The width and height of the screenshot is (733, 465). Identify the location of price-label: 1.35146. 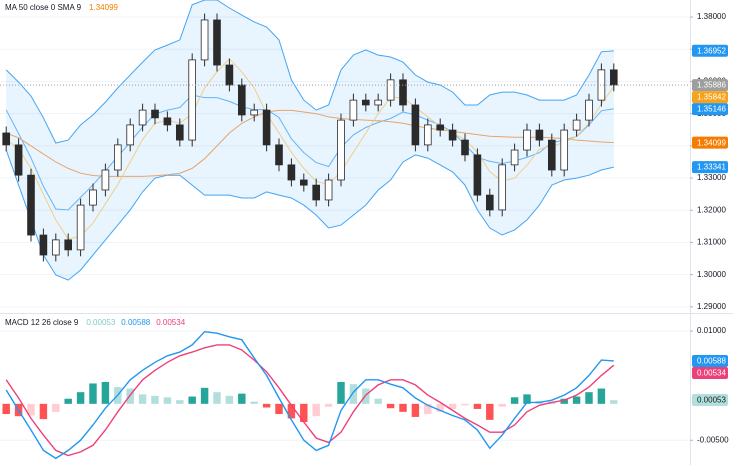
(711, 109).